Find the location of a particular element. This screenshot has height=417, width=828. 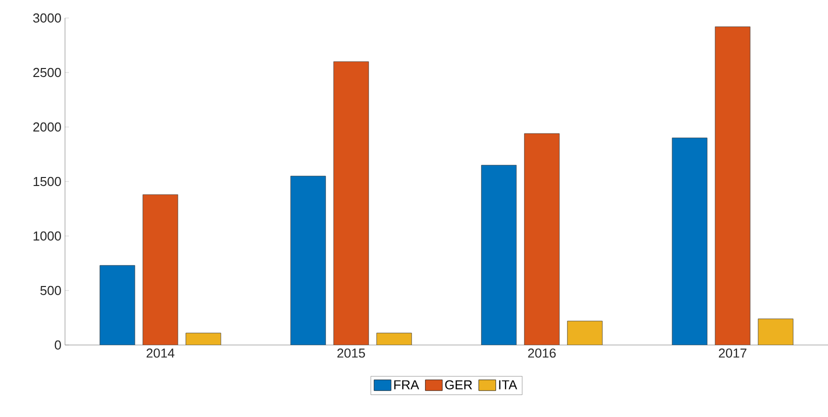

y-tick-label: 1000 is located at coordinates (47, 236).